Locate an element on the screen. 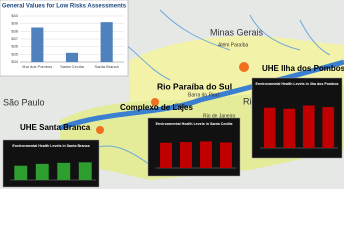  map-label: Rio de Janeiro is located at coordinates (219, 116).